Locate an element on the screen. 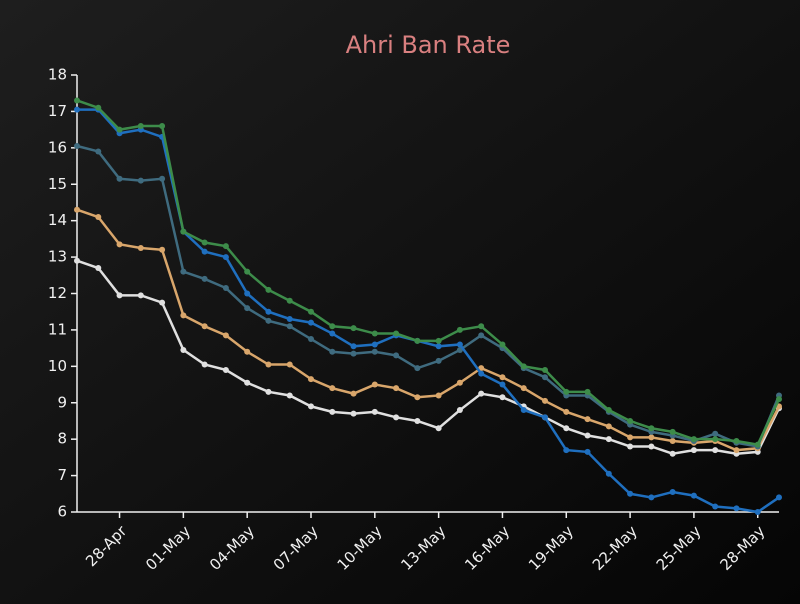  y-tick-label: 11 is located at coordinates (57, 329).